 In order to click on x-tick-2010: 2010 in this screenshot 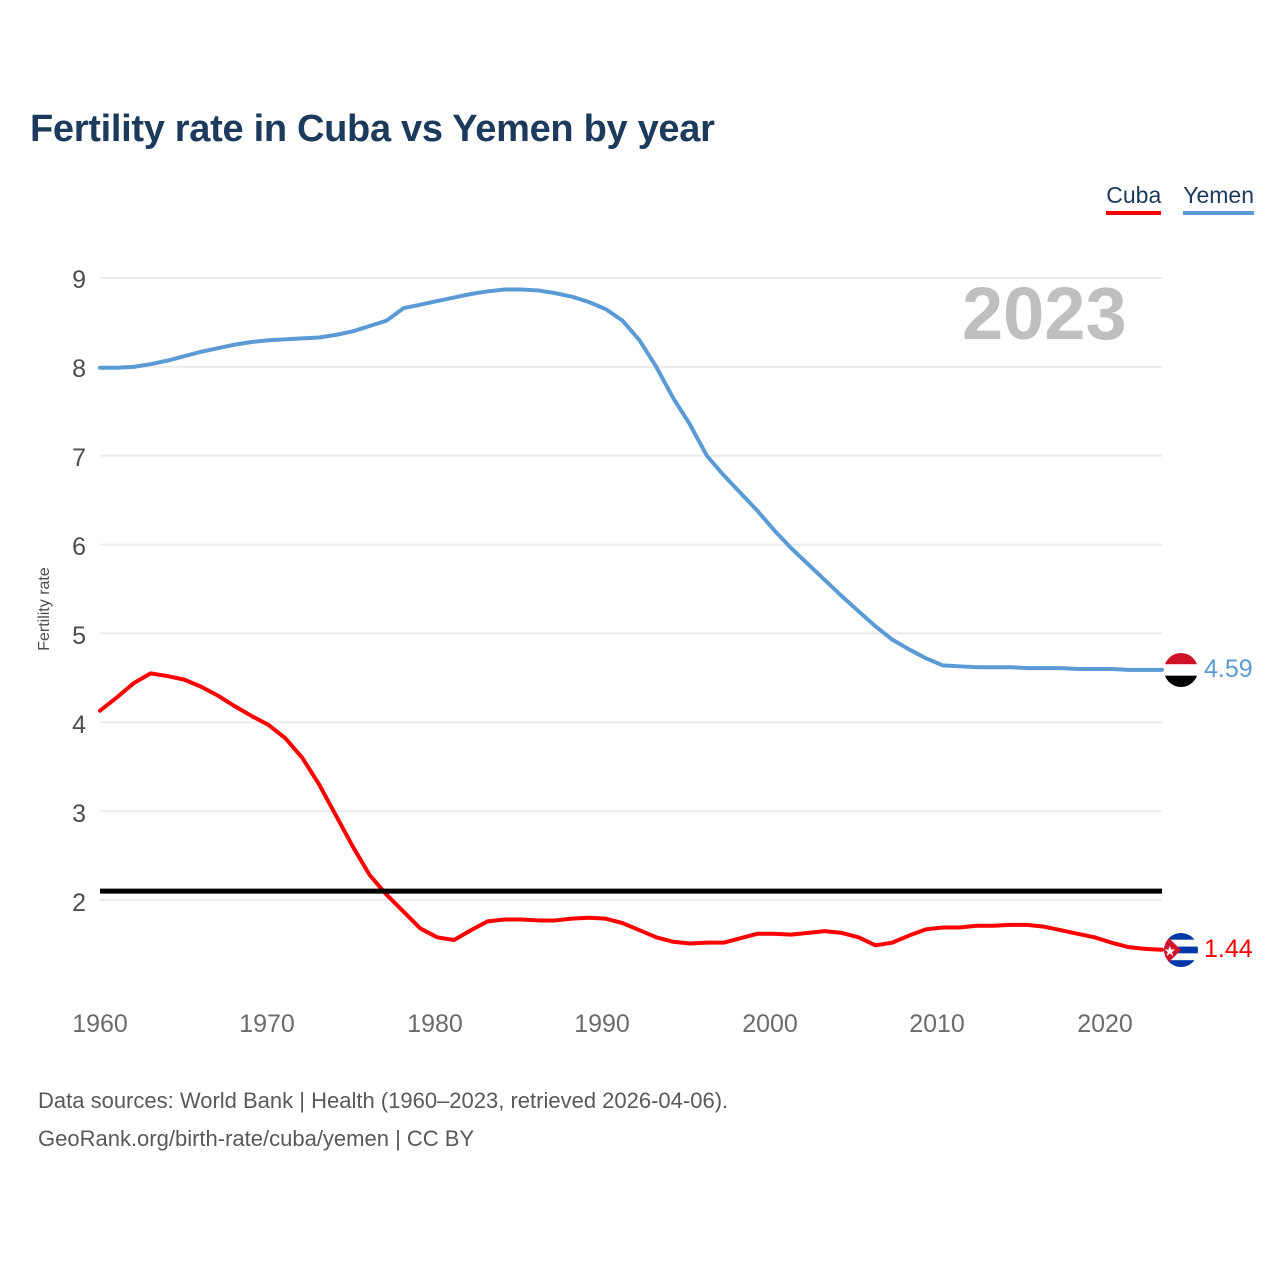, I will do `click(937, 1024)`.